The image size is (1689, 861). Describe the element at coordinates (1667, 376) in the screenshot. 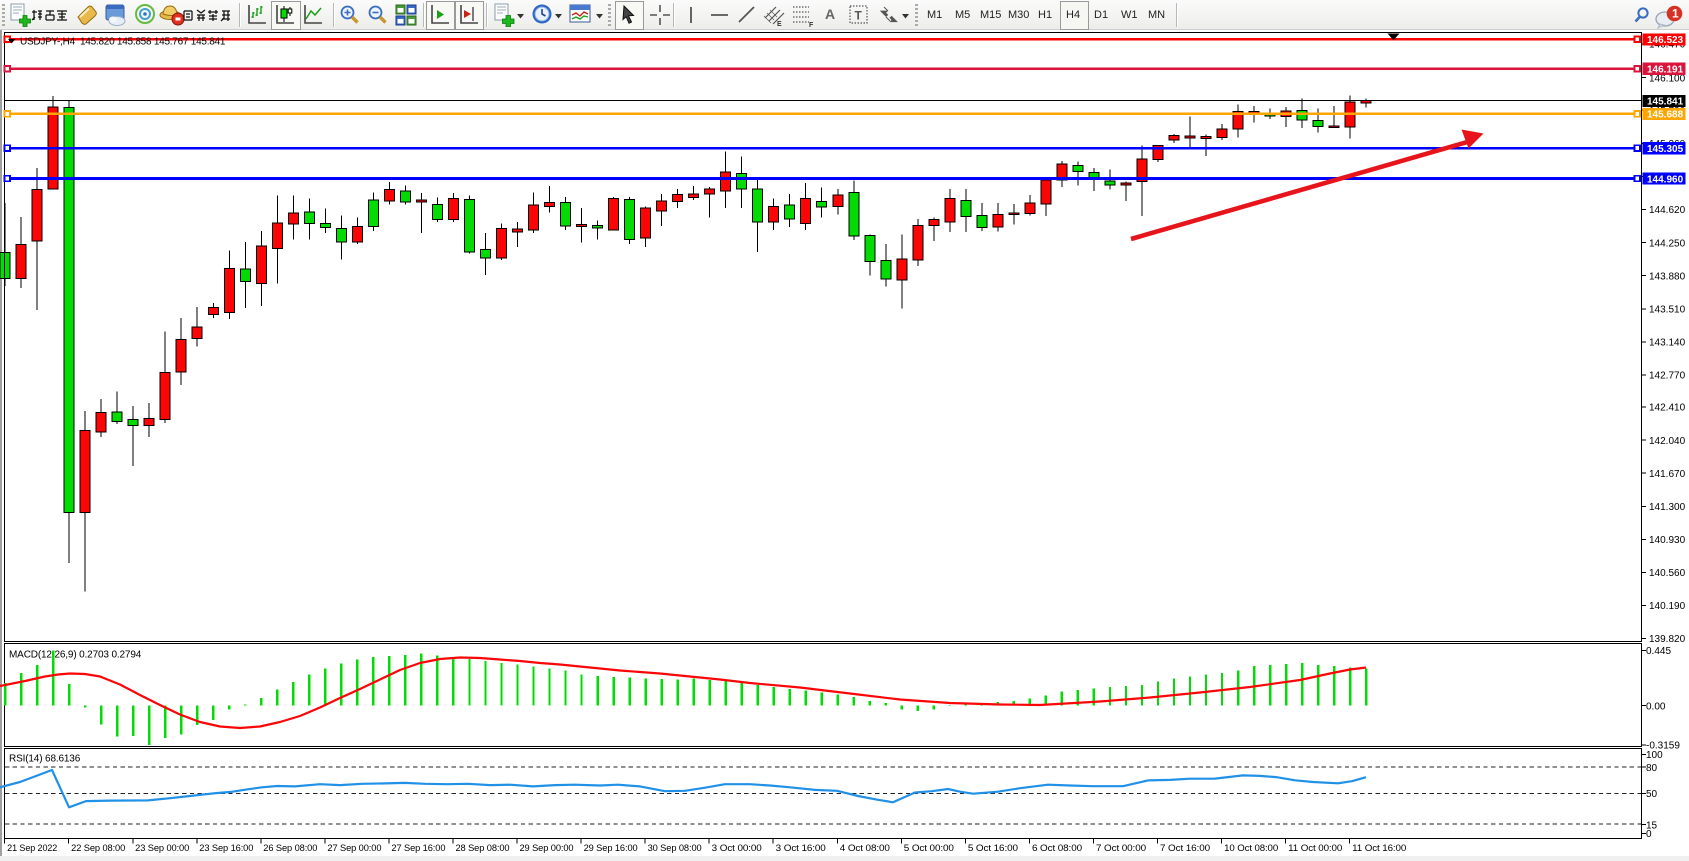

I see `svg-text: 142.770` at that location.